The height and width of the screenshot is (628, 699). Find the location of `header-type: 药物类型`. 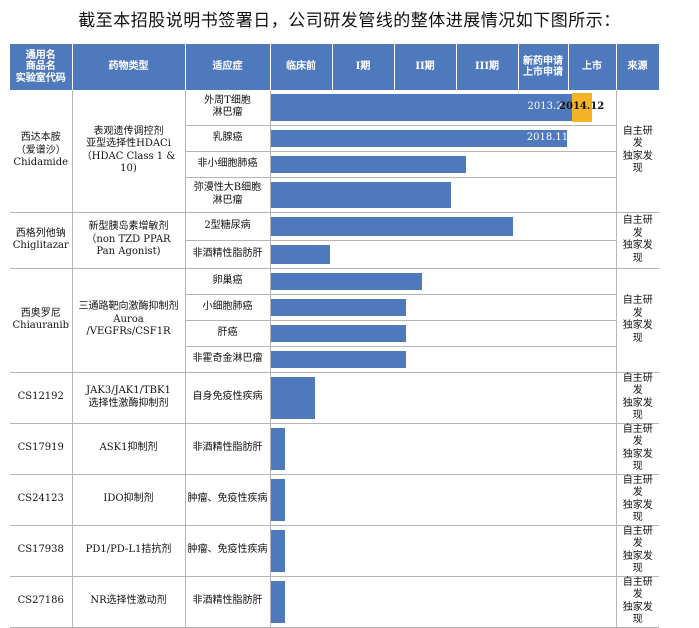

header-type: 药物类型 is located at coordinates (129, 67).